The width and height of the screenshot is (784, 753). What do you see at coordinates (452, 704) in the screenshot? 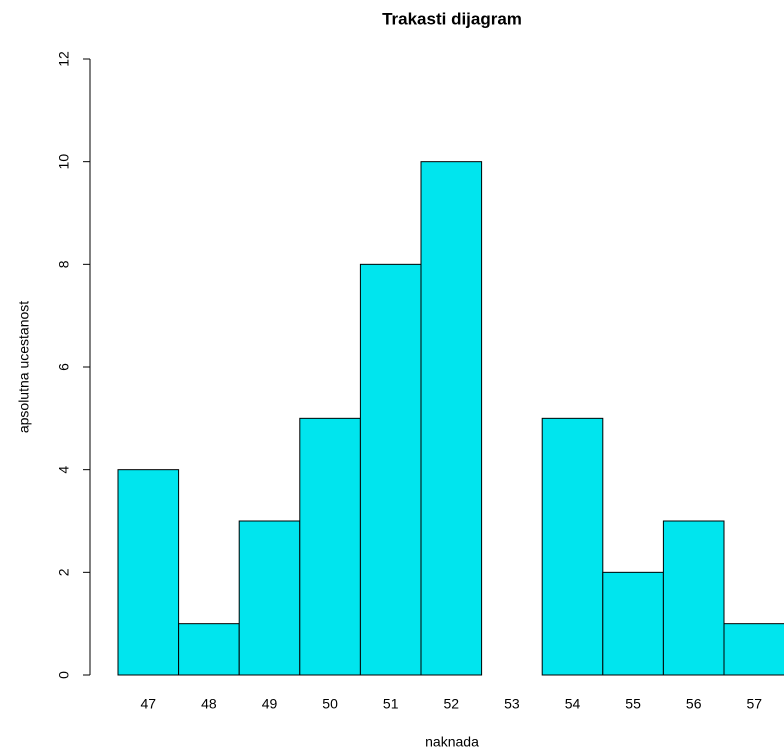
I see `x-tick-label: 52` at bounding box center [452, 704].